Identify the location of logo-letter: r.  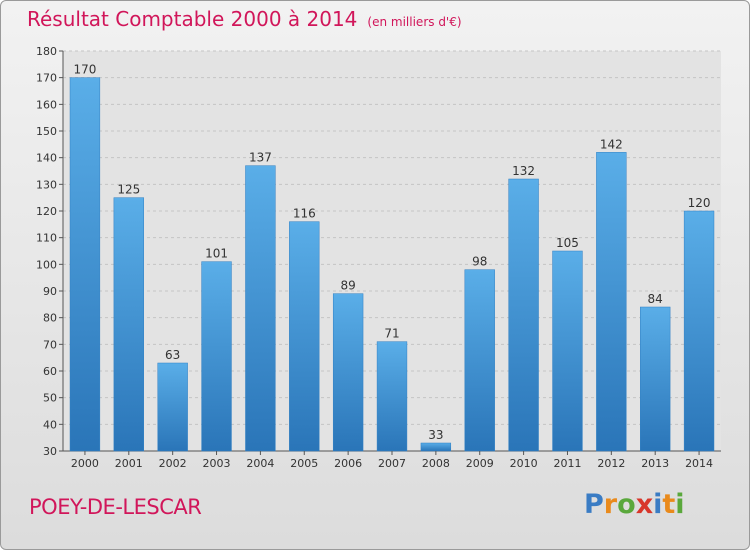
(610, 504).